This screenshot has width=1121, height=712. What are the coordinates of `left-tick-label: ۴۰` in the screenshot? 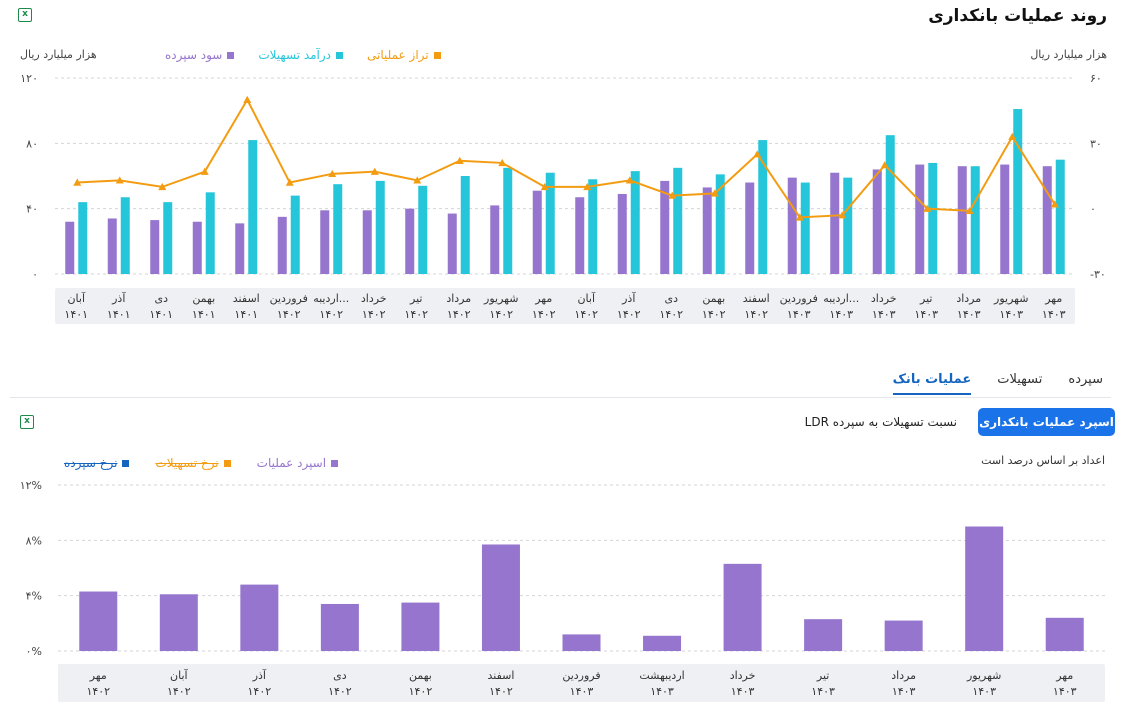 It's located at (32, 209).